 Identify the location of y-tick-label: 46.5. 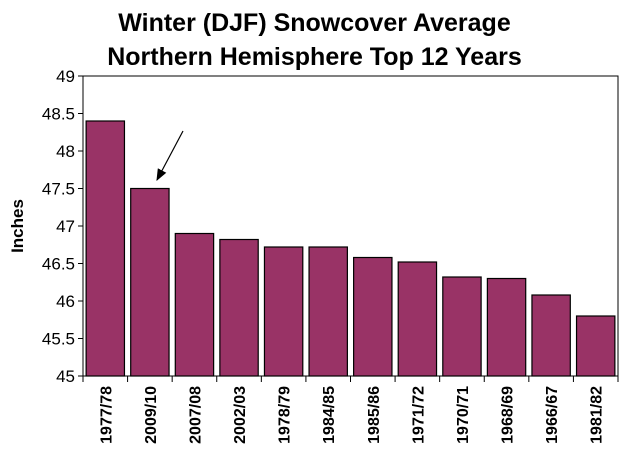
(58, 264).